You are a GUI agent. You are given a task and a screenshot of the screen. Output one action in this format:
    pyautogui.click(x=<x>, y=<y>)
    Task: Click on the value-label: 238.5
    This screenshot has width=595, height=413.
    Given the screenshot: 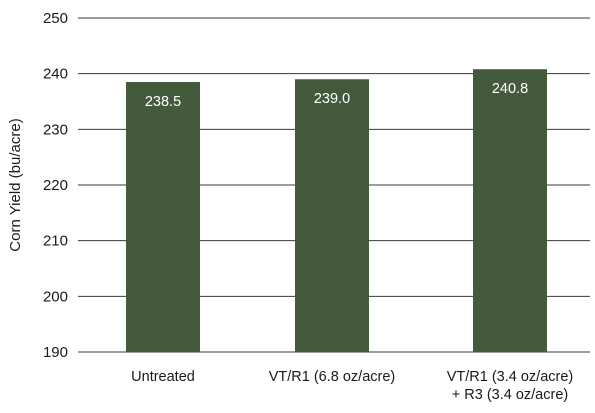 What is the action you would take?
    pyautogui.click(x=163, y=102)
    